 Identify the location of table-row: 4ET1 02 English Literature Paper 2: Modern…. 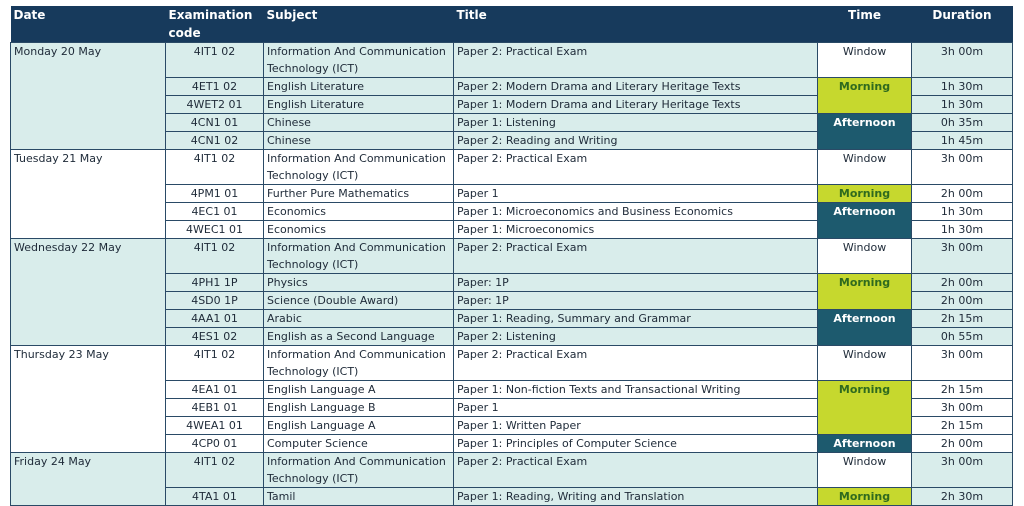
(511, 95).